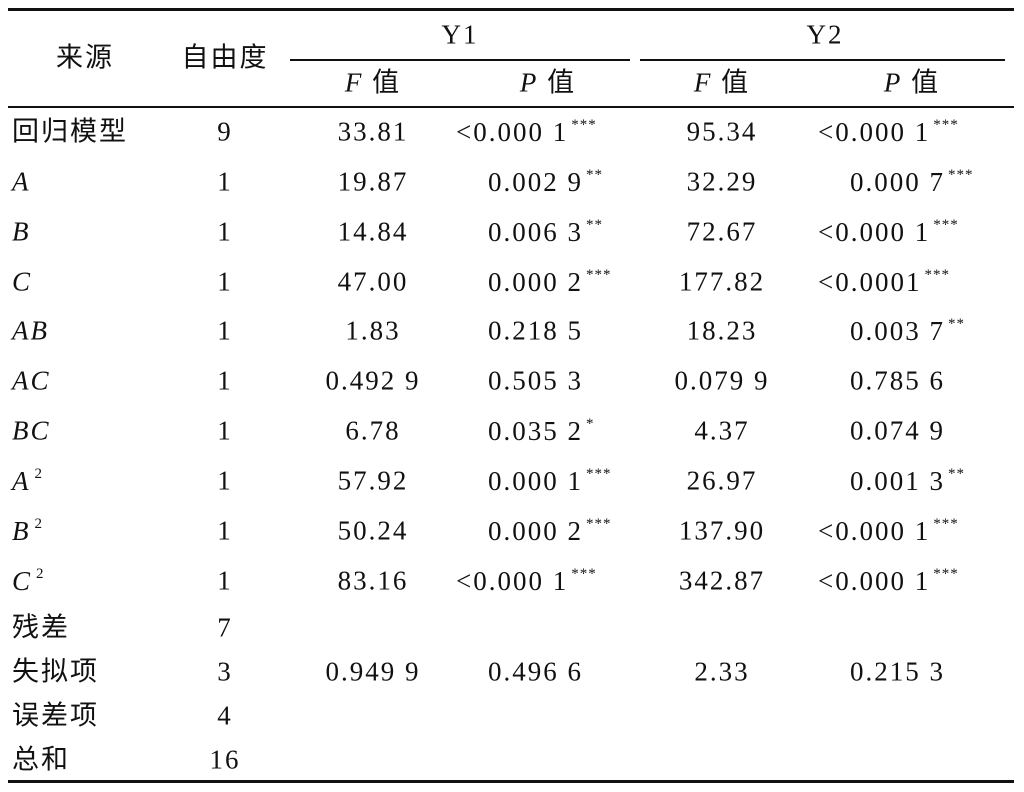 This screenshot has height=792, width=1024. What do you see at coordinates (373, 380) in the screenshot?
I see `cell-text: 0.492 9` at bounding box center [373, 380].